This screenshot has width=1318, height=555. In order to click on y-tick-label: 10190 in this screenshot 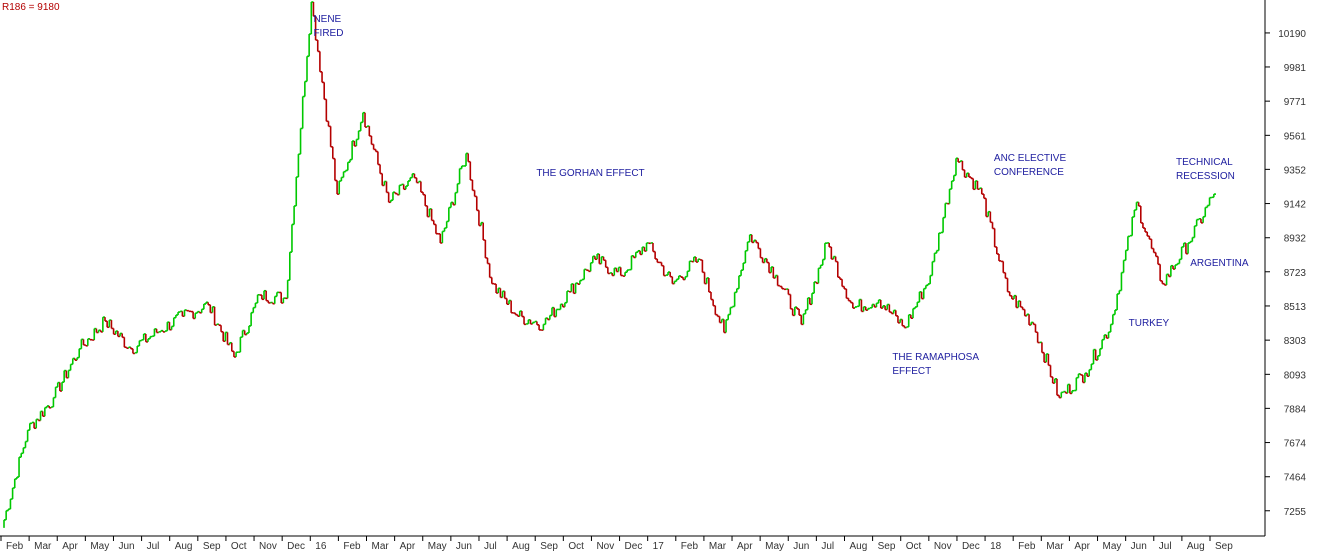, I will do `click(1292, 34)`.